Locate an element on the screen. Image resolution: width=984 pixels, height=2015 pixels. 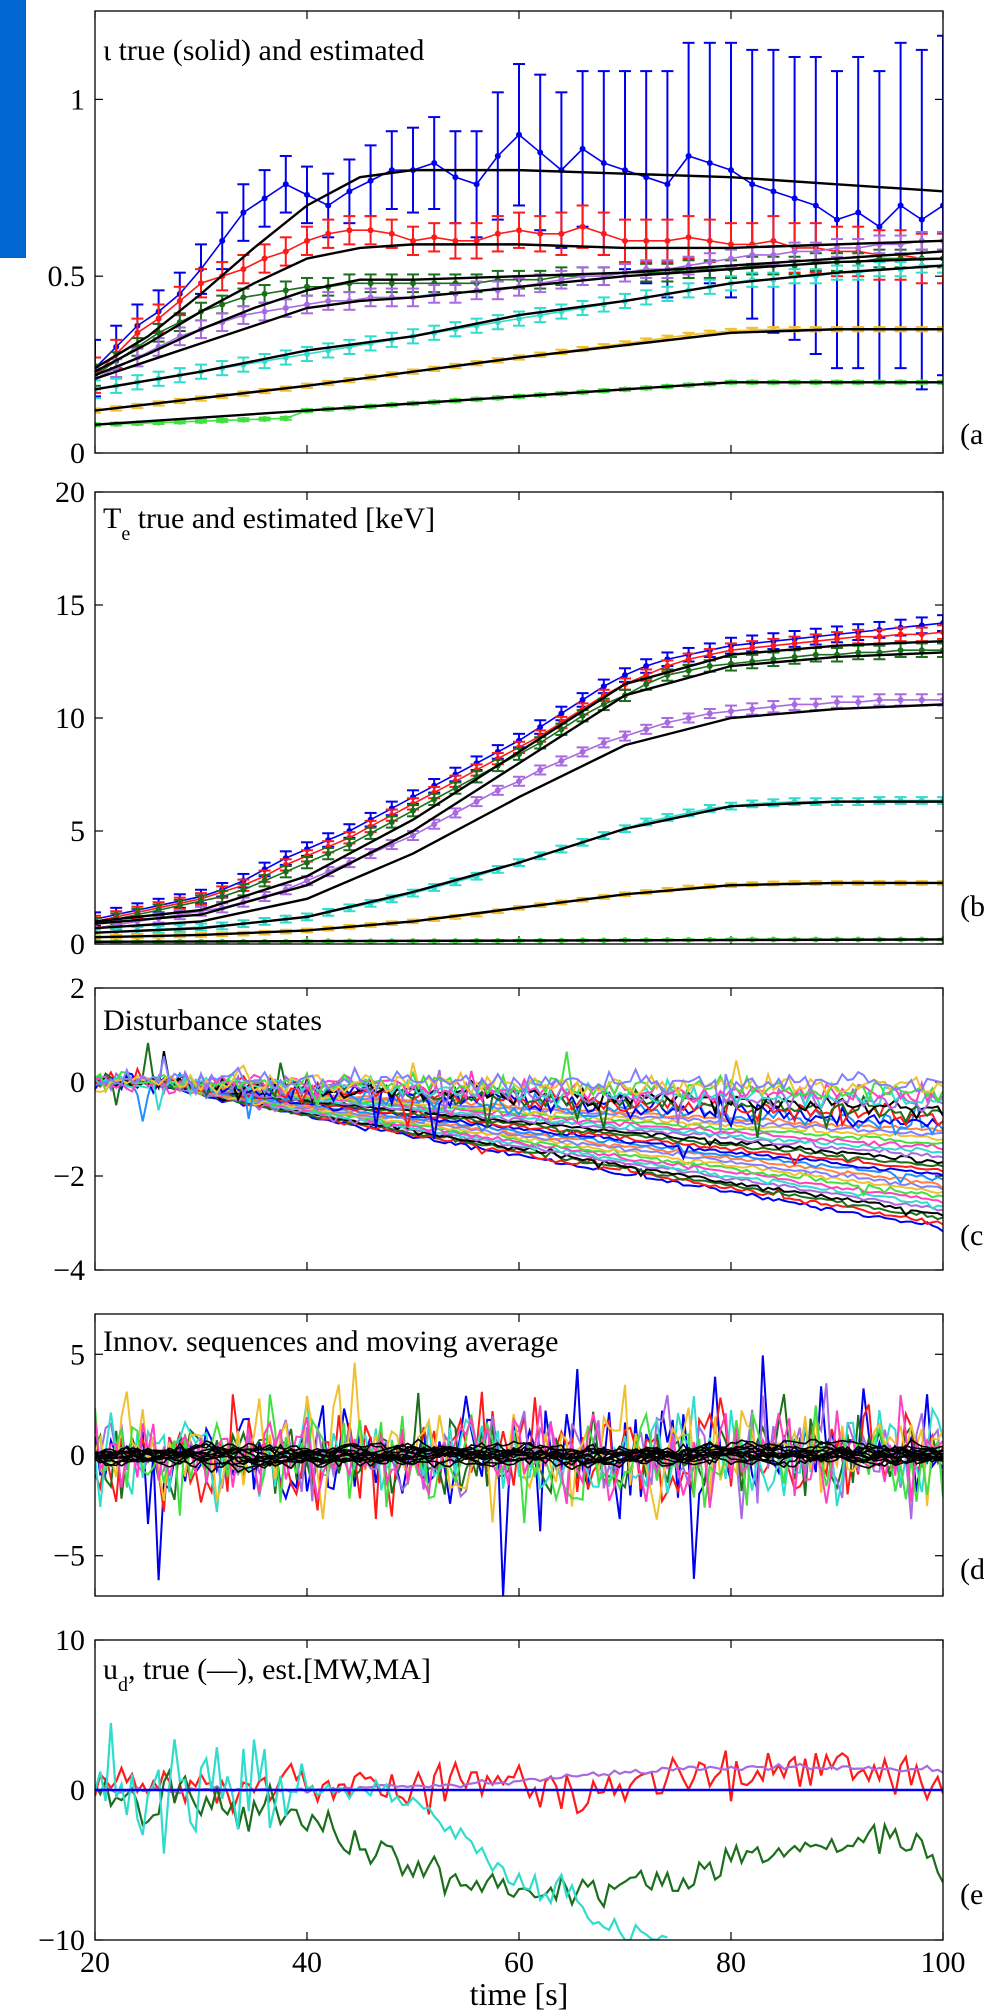
panel-c-frame is located at coordinates (519, 1129).